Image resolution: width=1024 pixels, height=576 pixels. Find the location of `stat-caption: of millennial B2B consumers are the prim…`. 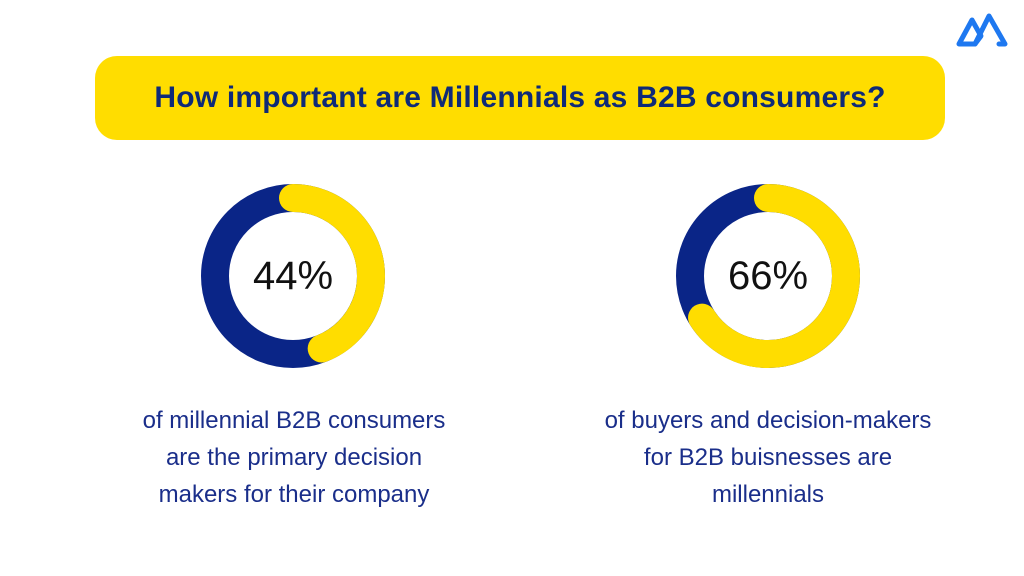

stat-caption: of millennial B2B consumers are the prim… is located at coordinates (294, 457).